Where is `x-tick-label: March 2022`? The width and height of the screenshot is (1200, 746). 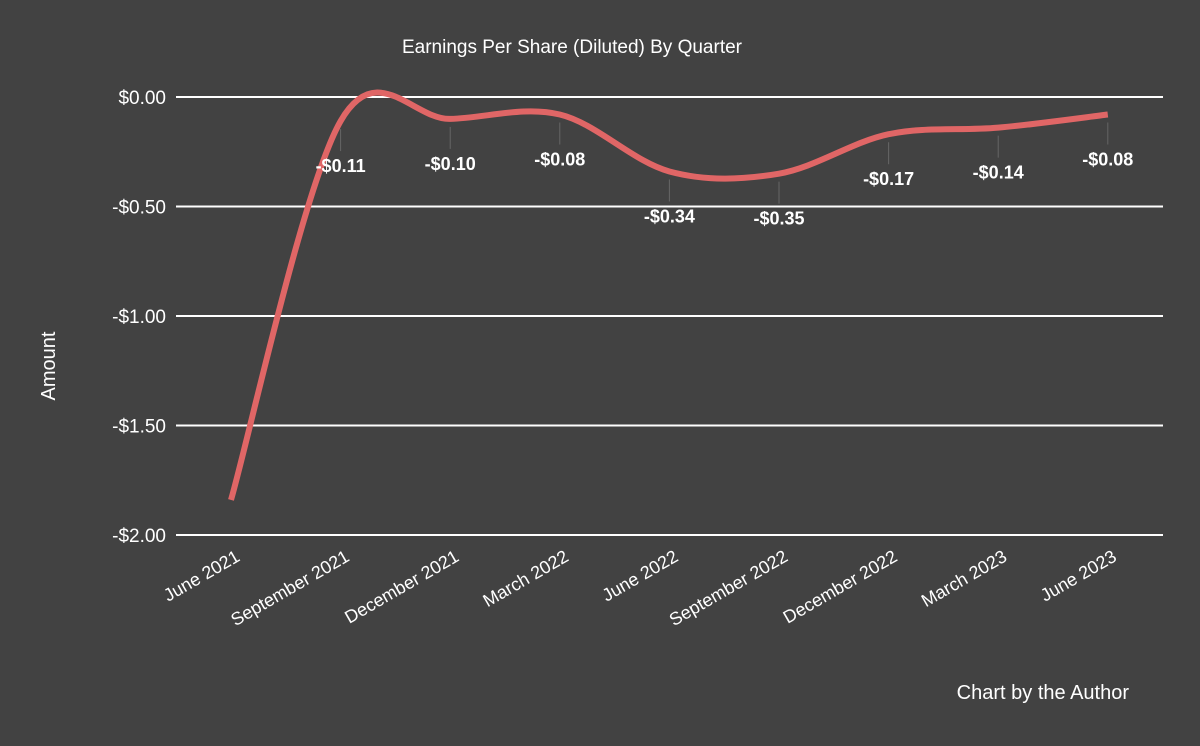 x-tick-label: March 2022 is located at coordinates (525, 578).